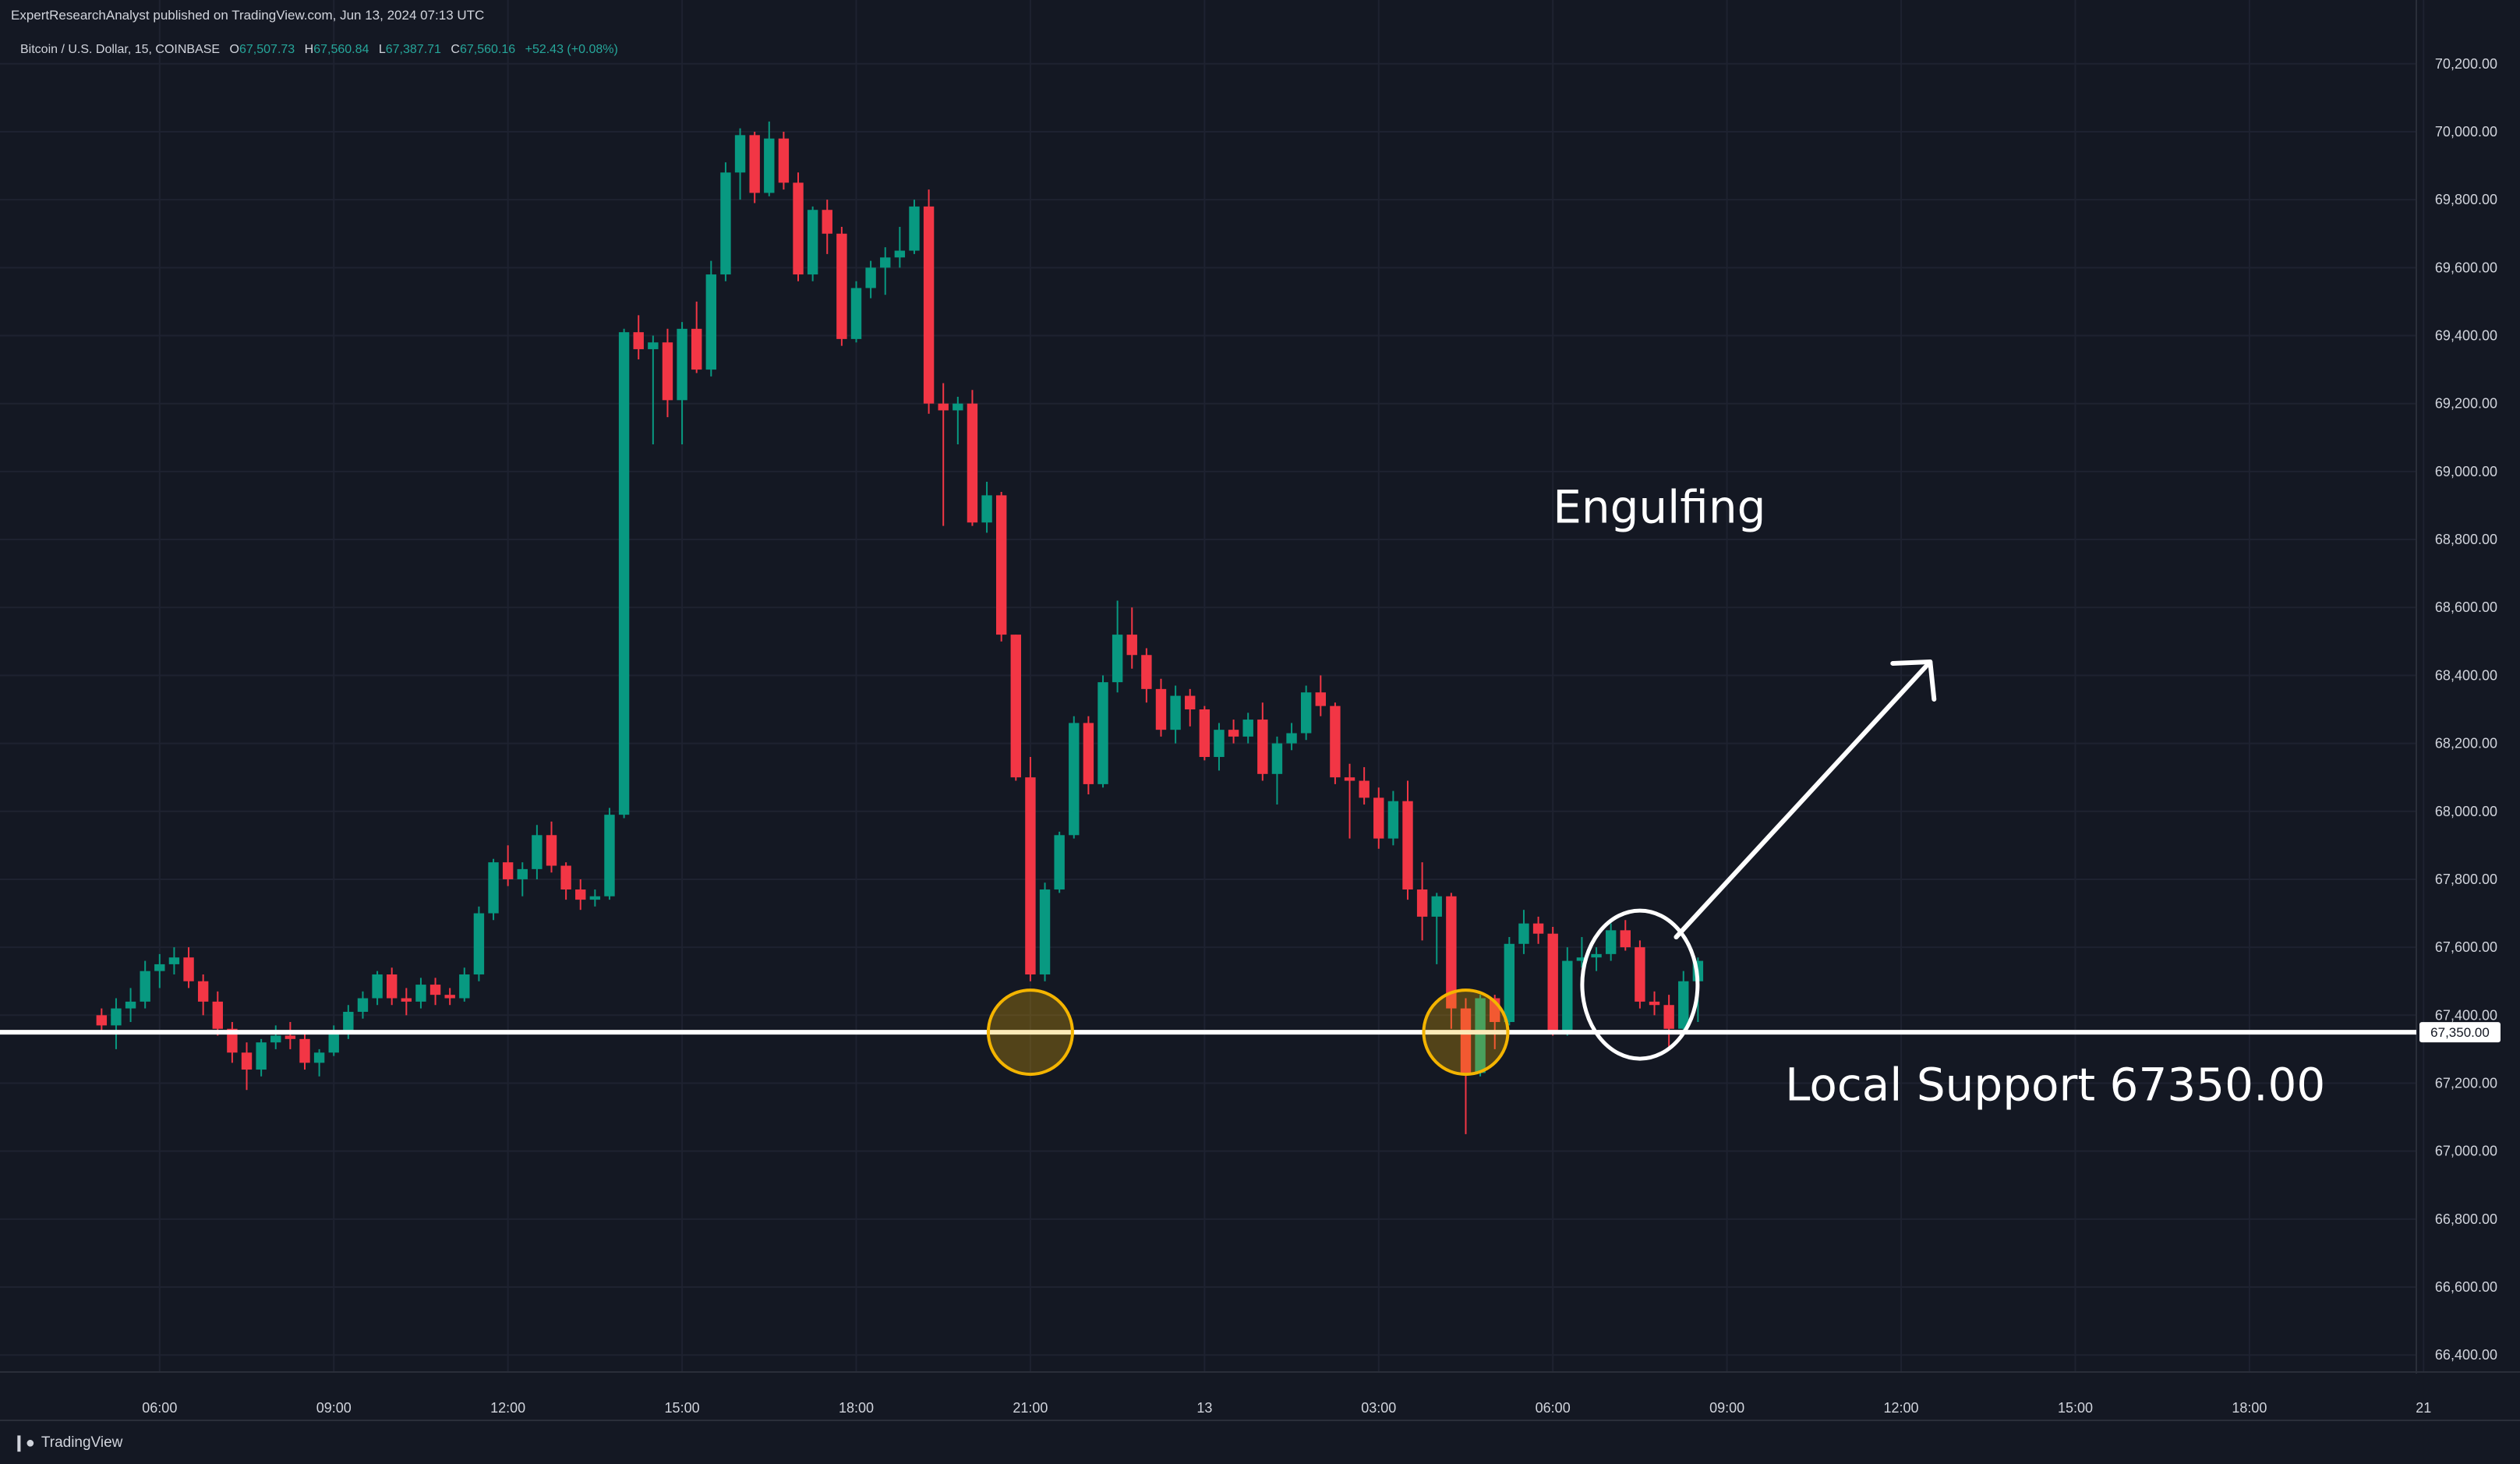  Describe the element at coordinates (2466, 743) in the screenshot. I see `price-tick-label: 68,200.00` at that location.